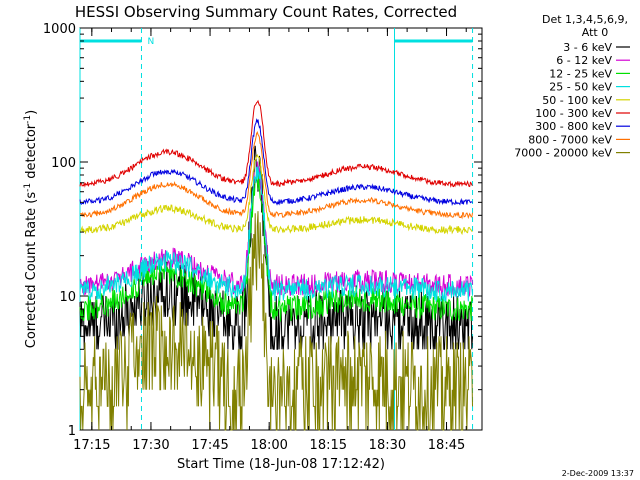  What do you see at coordinates (573, 113) in the screenshot?
I see `legend-label-5: 100 - 300 keV` at bounding box center [573, 113].